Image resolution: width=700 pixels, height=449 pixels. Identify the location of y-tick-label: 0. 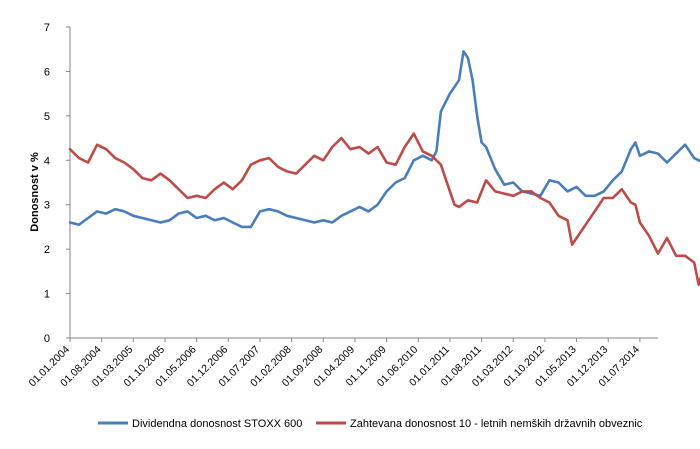
(47, 339).